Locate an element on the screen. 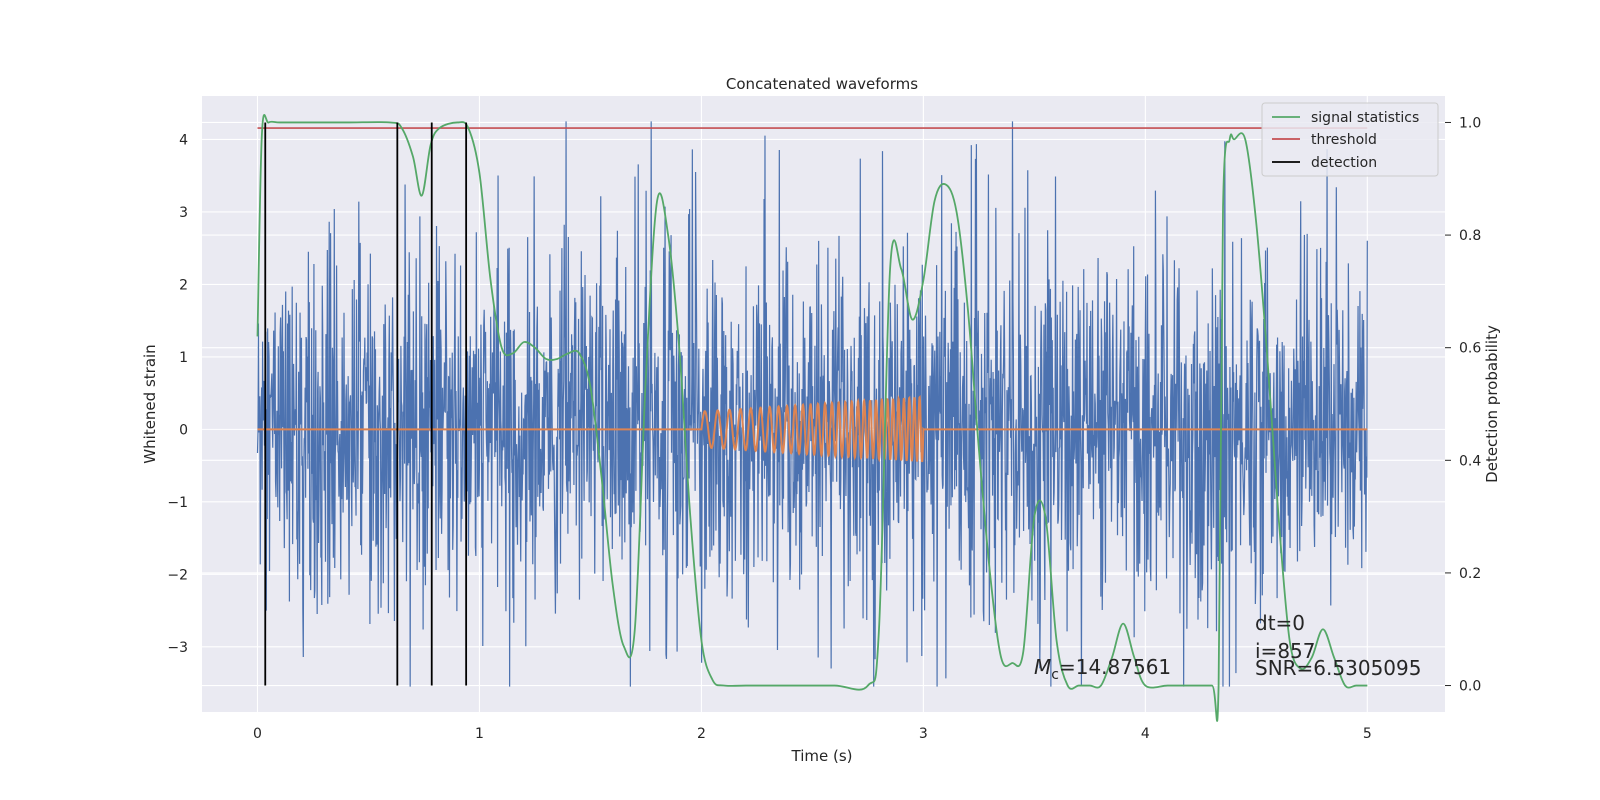 Image resolution: width=1600 pixels, height=800 pixels. legend-box is located at coordinates (1350, 139).